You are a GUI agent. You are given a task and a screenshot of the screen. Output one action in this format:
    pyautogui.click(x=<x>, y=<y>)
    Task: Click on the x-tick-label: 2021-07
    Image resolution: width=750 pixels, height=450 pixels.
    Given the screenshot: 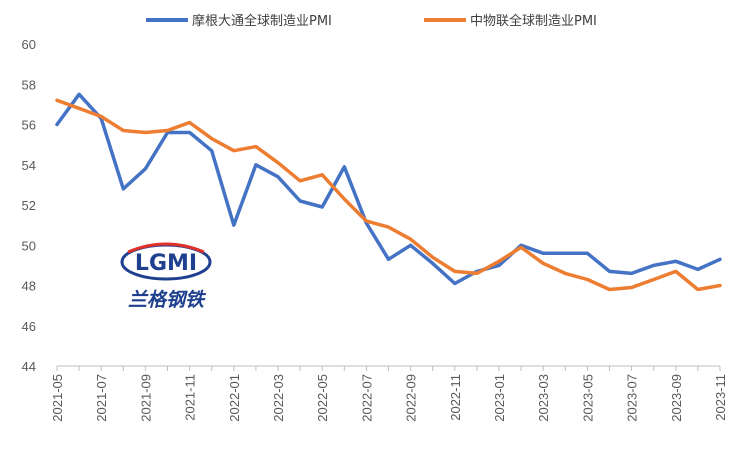 What is the action you would take?
    pyautogui.click(x=101, y=398)
    